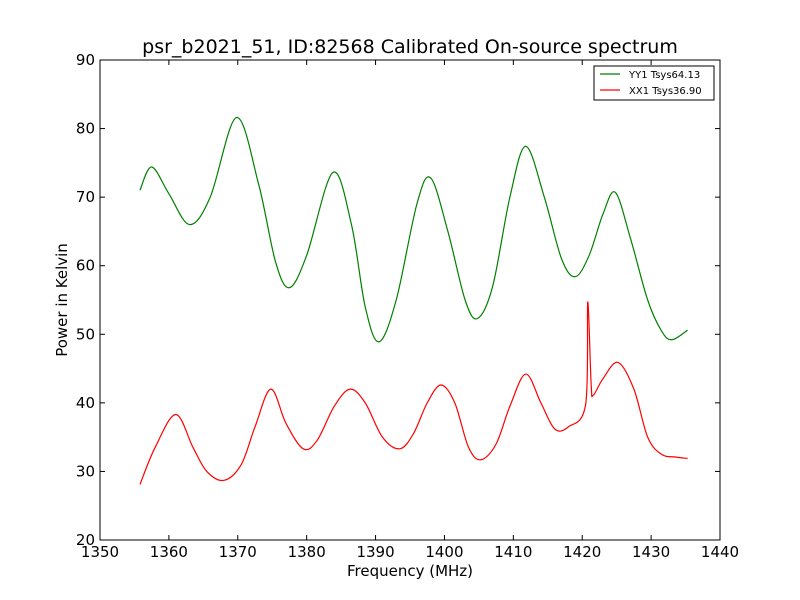 The image size is (800, 600). Describe the element at coordinates (664, 75) in the screenshot. I see `legend-label-yy1: YY1 Tsys64.13` at that location.